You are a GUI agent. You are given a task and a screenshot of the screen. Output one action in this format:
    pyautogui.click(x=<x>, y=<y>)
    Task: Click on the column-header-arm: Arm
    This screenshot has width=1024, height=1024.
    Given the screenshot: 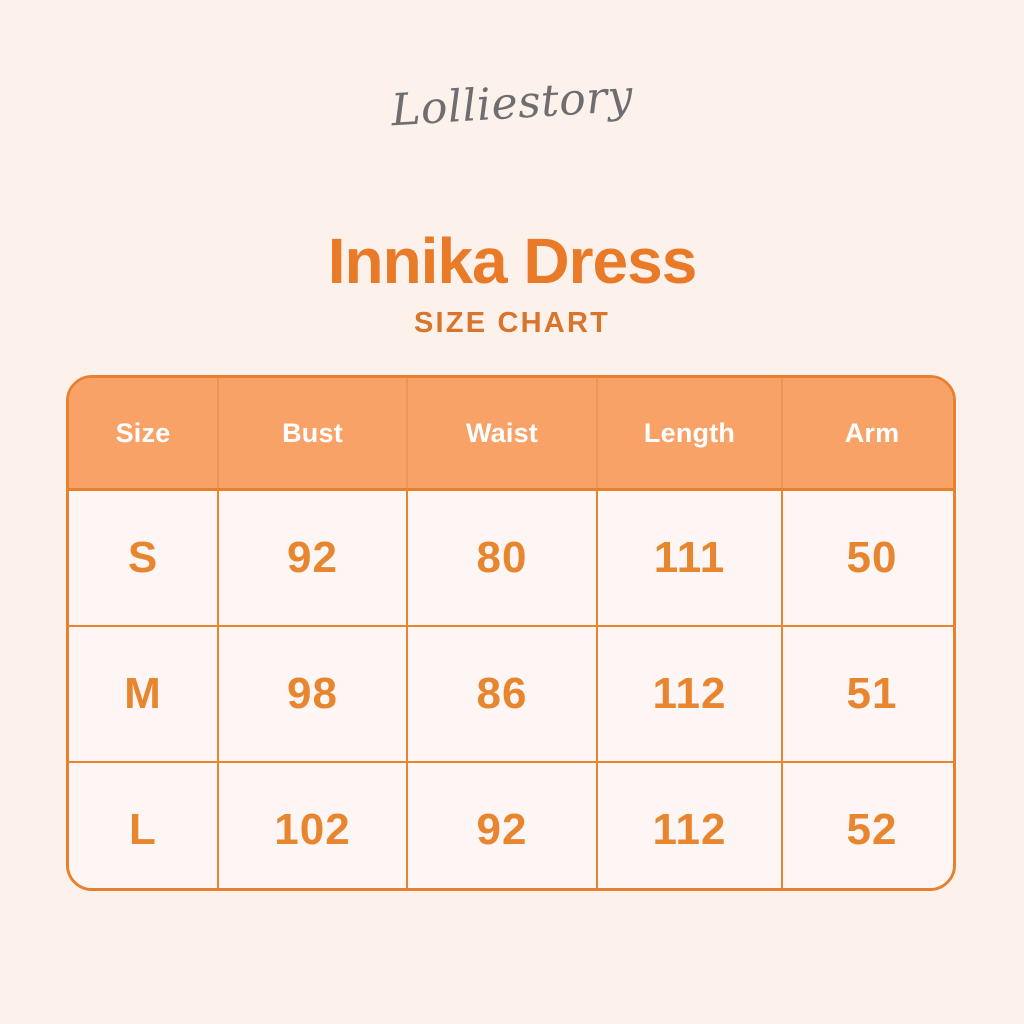 What is the action you would take?
    pyautogui.click(x=867, y=434)
    